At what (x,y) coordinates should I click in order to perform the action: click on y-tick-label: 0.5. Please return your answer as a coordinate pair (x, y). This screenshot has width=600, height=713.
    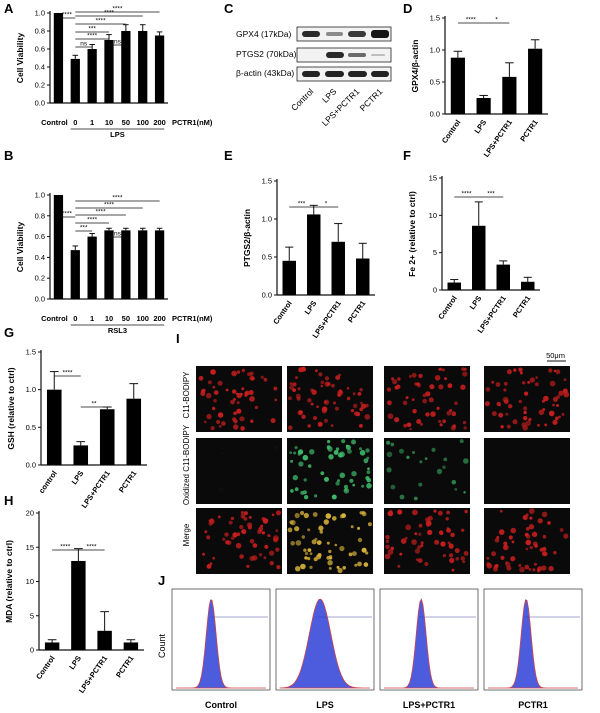
    Looking at the image, I should click on (435, 82).